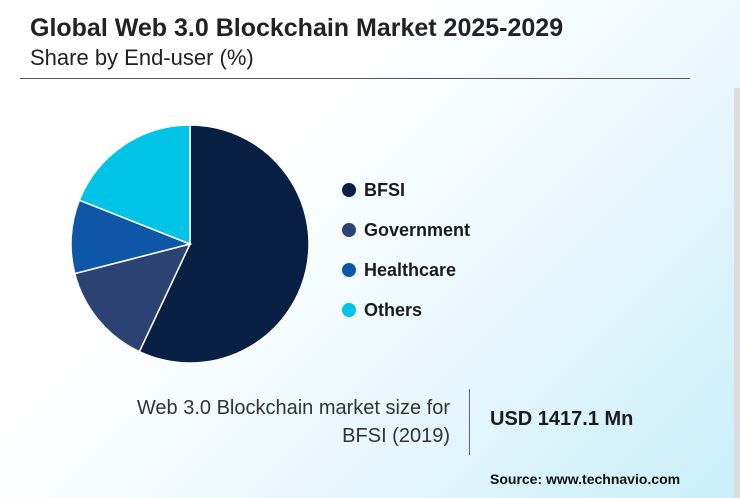  What do you see at coordinates (469, 422) in the screenshot?
I see `info-divider` at bounding box center [469, 422].